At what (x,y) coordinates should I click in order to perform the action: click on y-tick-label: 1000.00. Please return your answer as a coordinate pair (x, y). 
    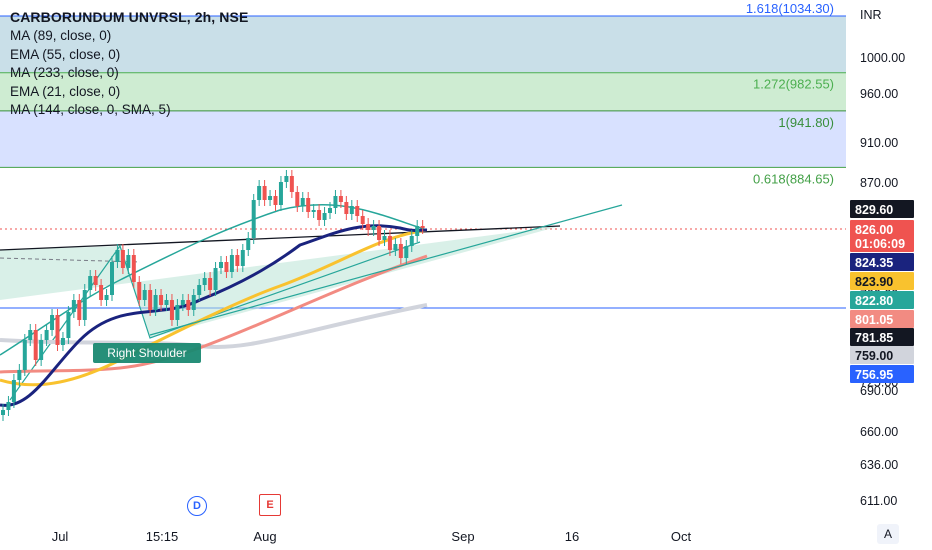
    Looking at the image, I should click on (882, 58).